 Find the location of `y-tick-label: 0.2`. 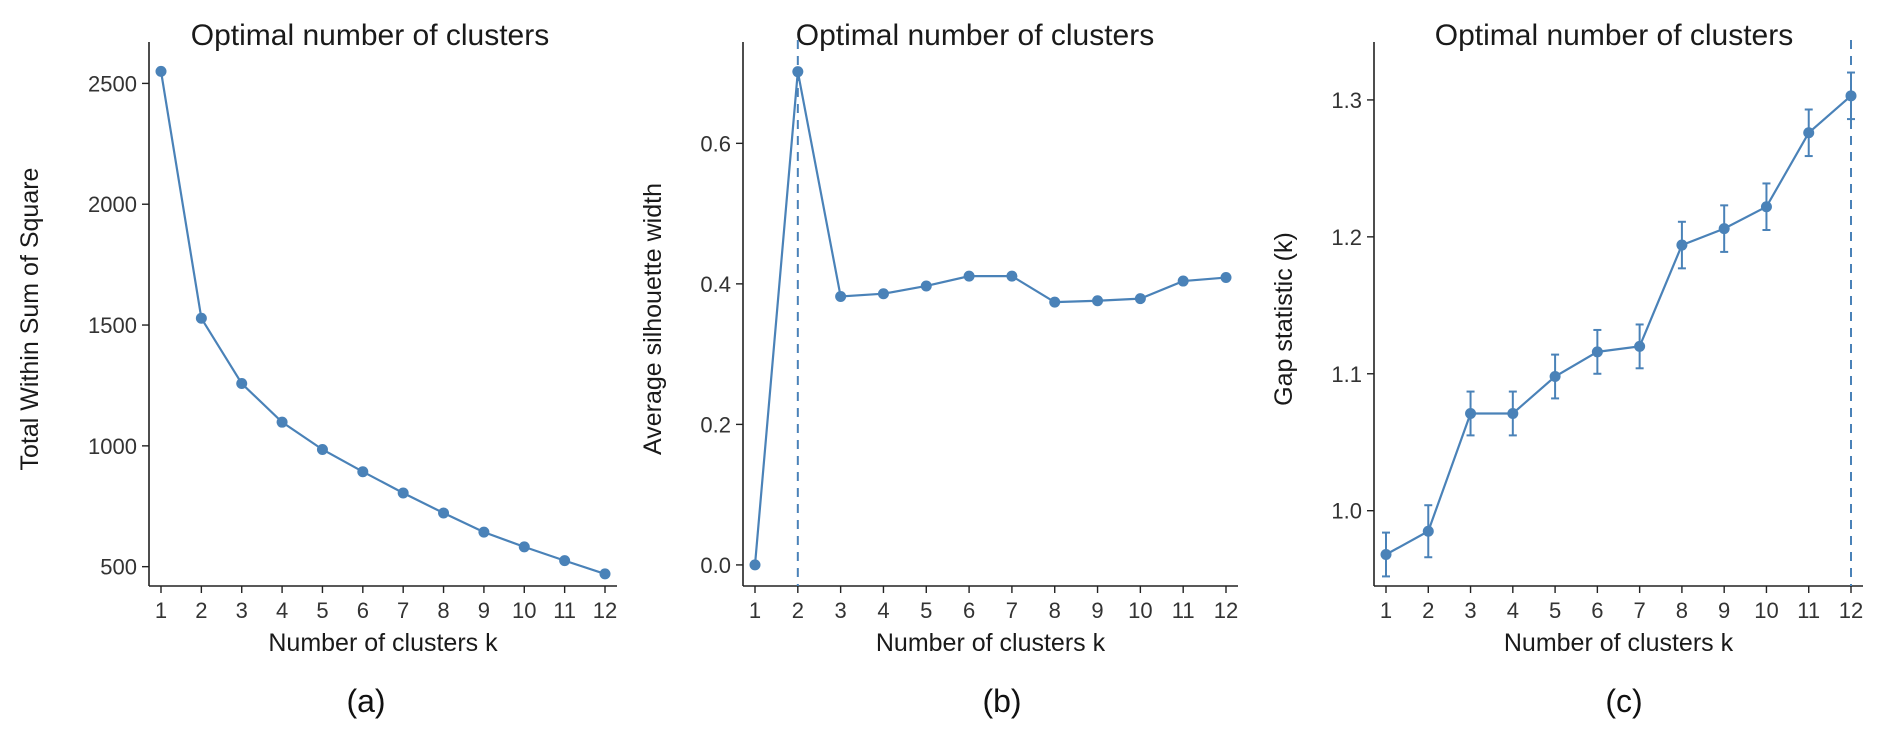

y-tick-label: 0.2 is located at coordinates (715, 424).